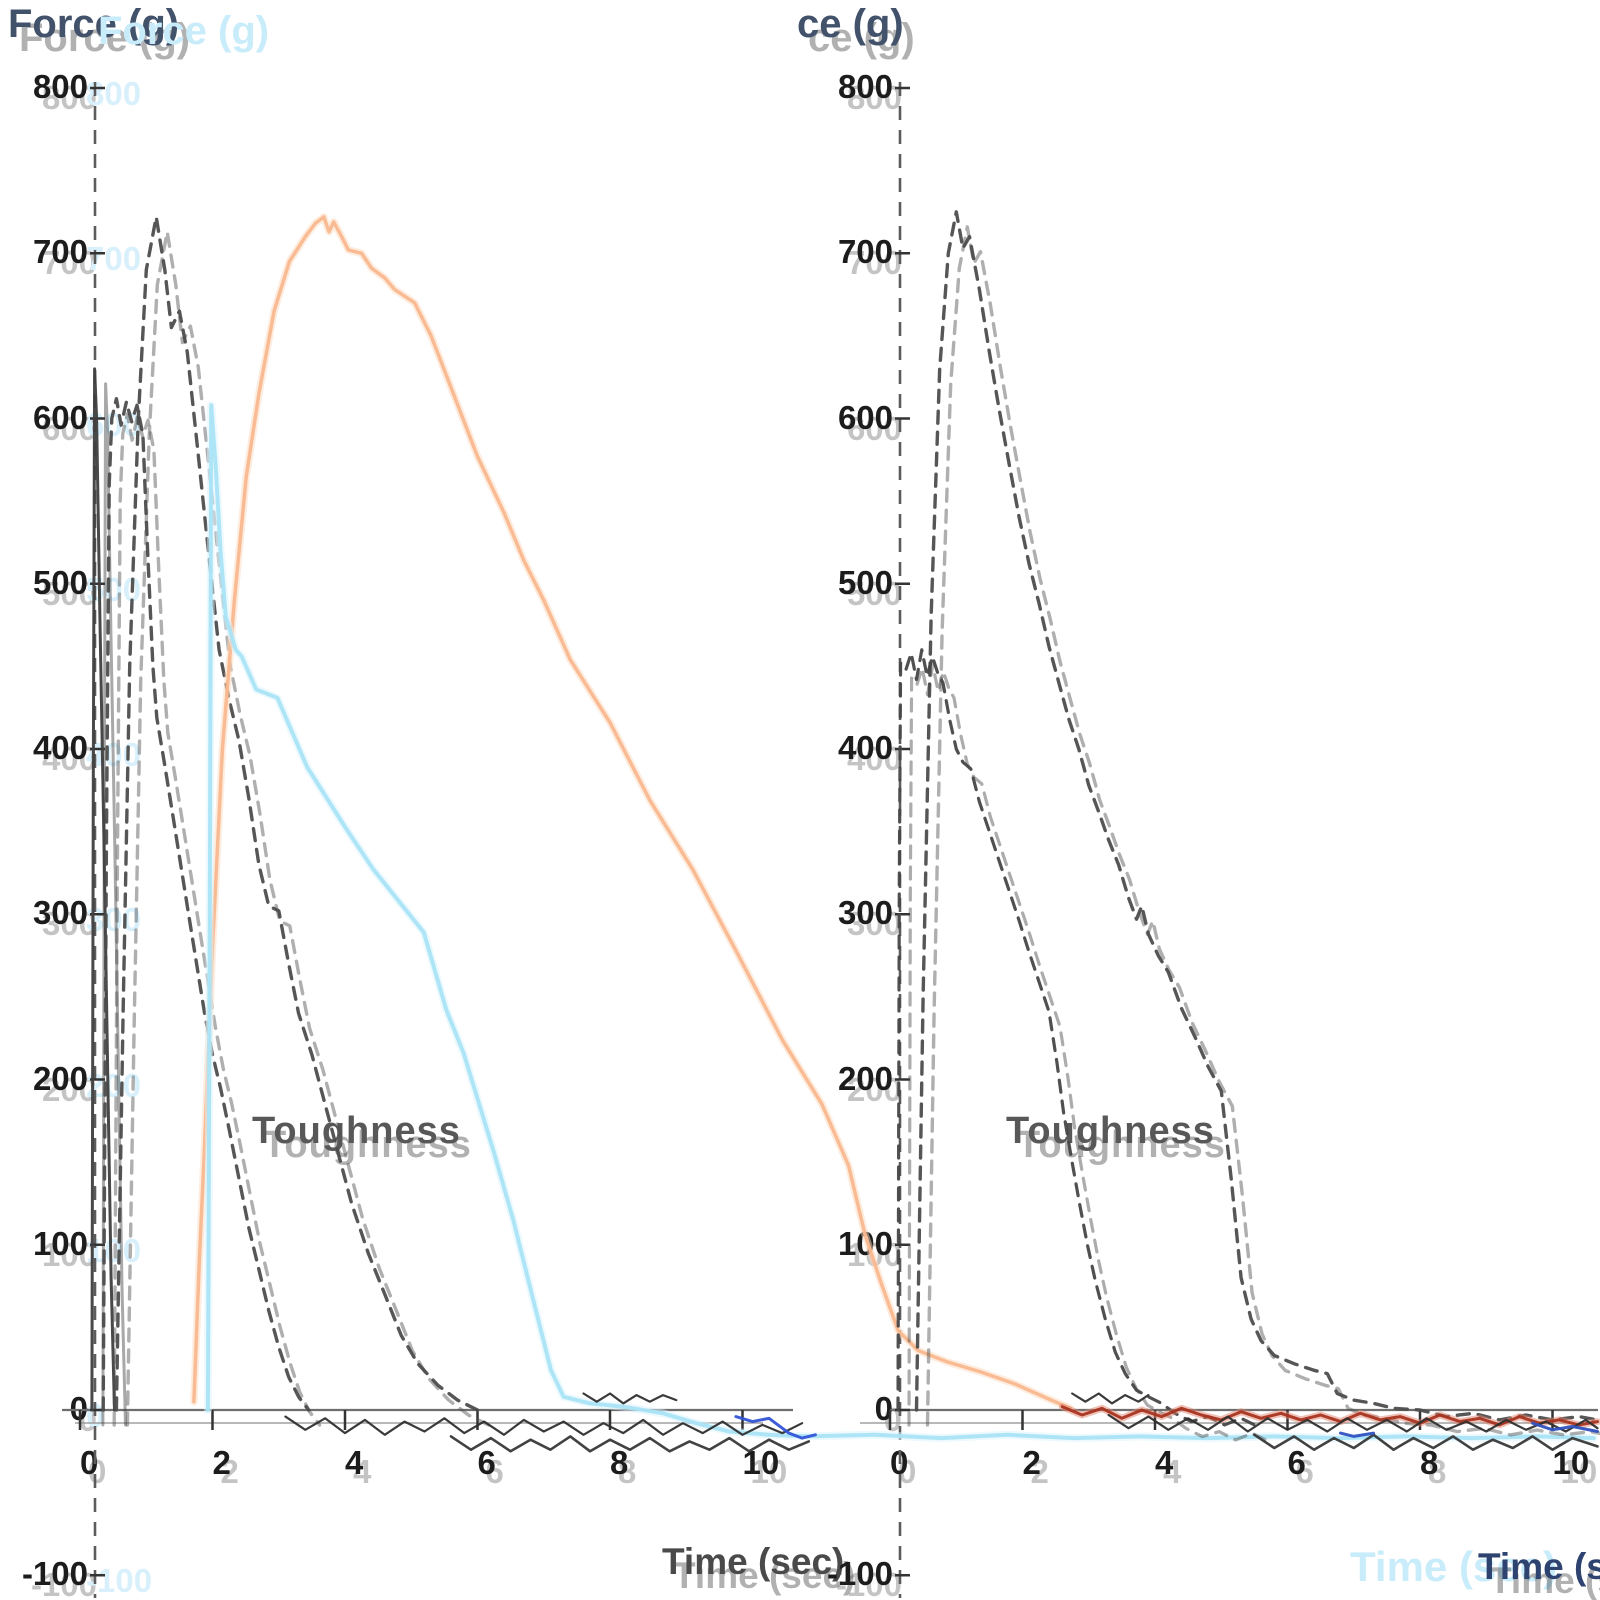  Describe the element at coordinates (221, 1462) in the screenshot. I see `left-x-tick-label: 2` at that location.